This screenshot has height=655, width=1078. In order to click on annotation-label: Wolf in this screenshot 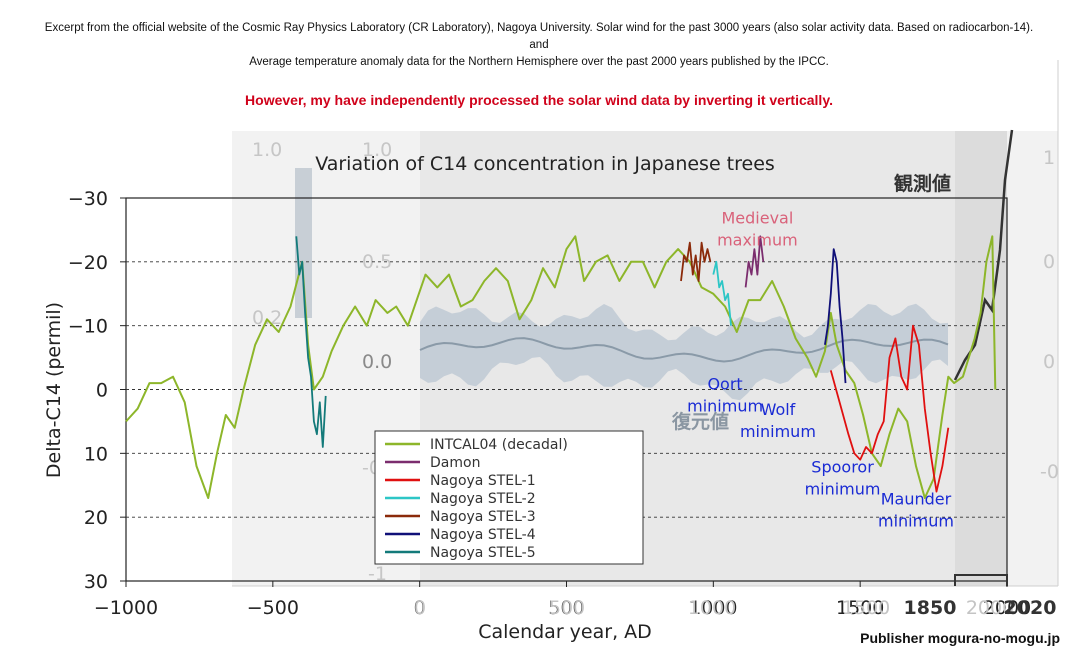, I will do `click(778, 409)`.